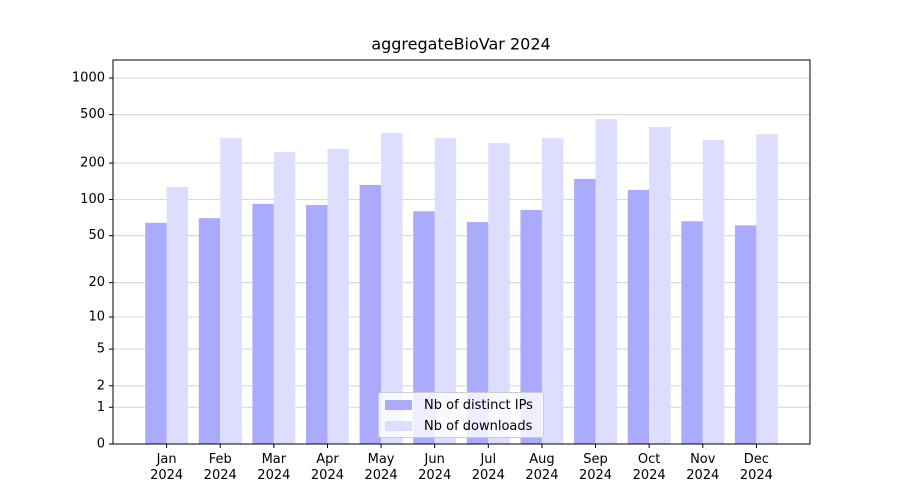 The image size is (900, 500). Describe the element at coordinates (703, 467) in the screenshot. I see `x-tick-label: Nov 2024` at that location.